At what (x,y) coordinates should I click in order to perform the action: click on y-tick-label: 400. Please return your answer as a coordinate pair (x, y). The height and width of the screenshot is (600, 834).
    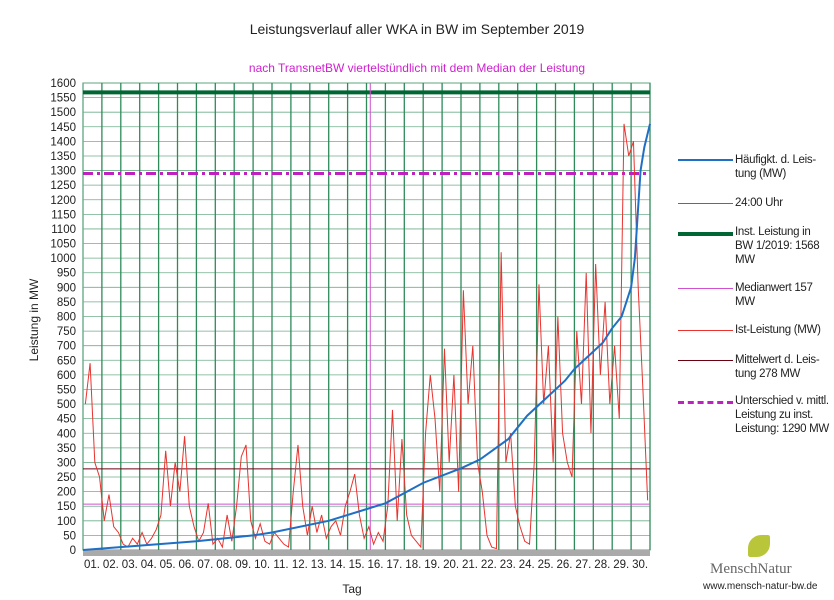
    Looking at the image, I should click on (66, 434).